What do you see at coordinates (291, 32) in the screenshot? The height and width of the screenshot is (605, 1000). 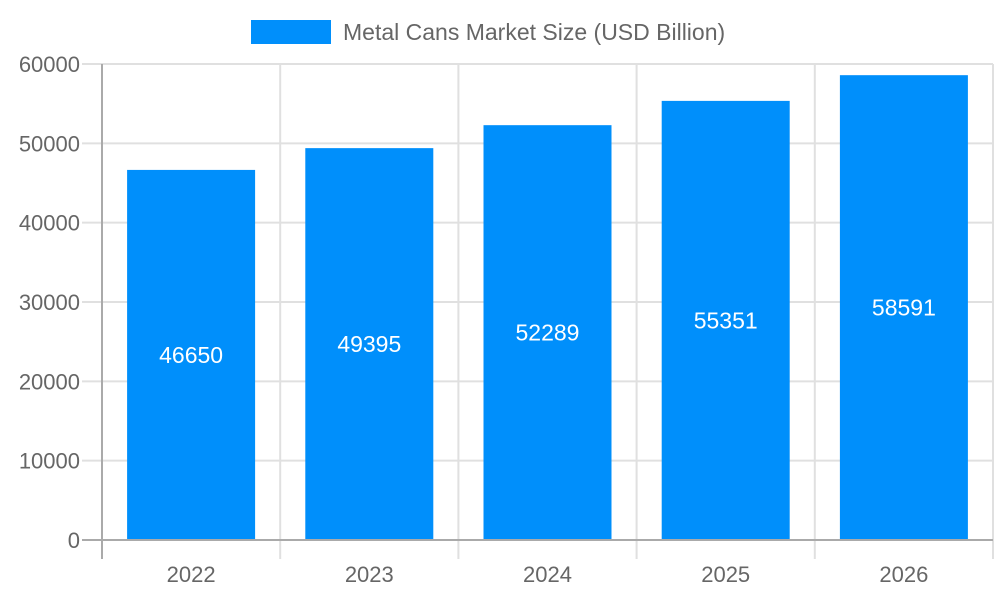 I see `legend-swatch` at bounding box center [291, 32].